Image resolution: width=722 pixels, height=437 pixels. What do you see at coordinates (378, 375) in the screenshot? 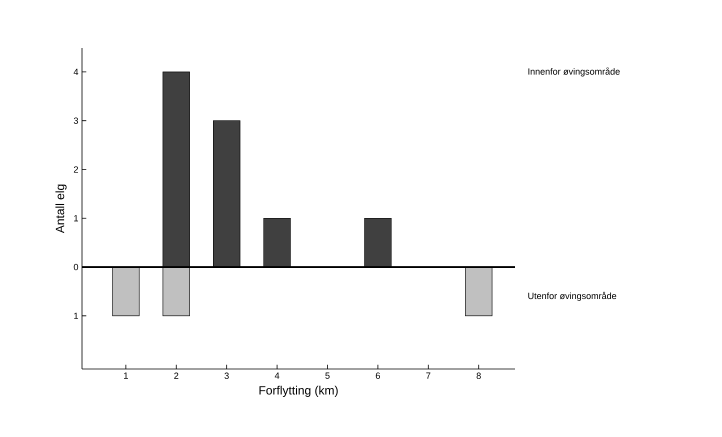
I see `x-tick-label: 6` at bounding box center [378, 375].